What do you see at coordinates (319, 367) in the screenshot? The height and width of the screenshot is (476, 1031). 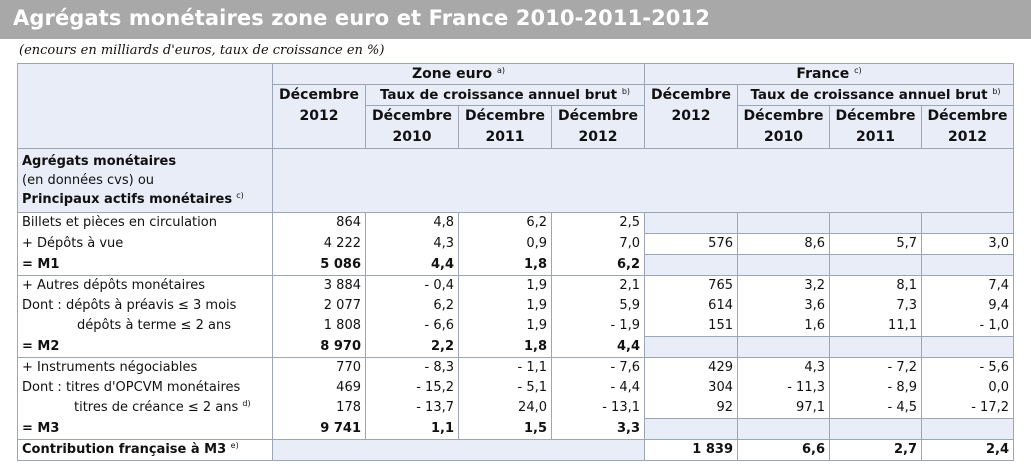 I see `zone-euro-value: 770` at bounding box center [319, 367].